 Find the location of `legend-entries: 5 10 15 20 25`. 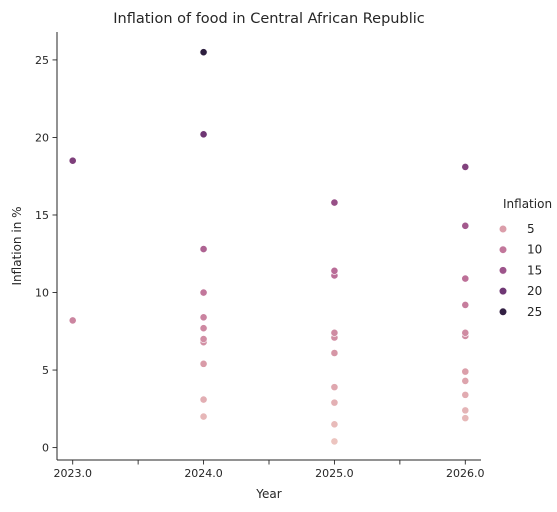

legend-entries: 5 10 15 20 25 is located at coordinates (520, 270).